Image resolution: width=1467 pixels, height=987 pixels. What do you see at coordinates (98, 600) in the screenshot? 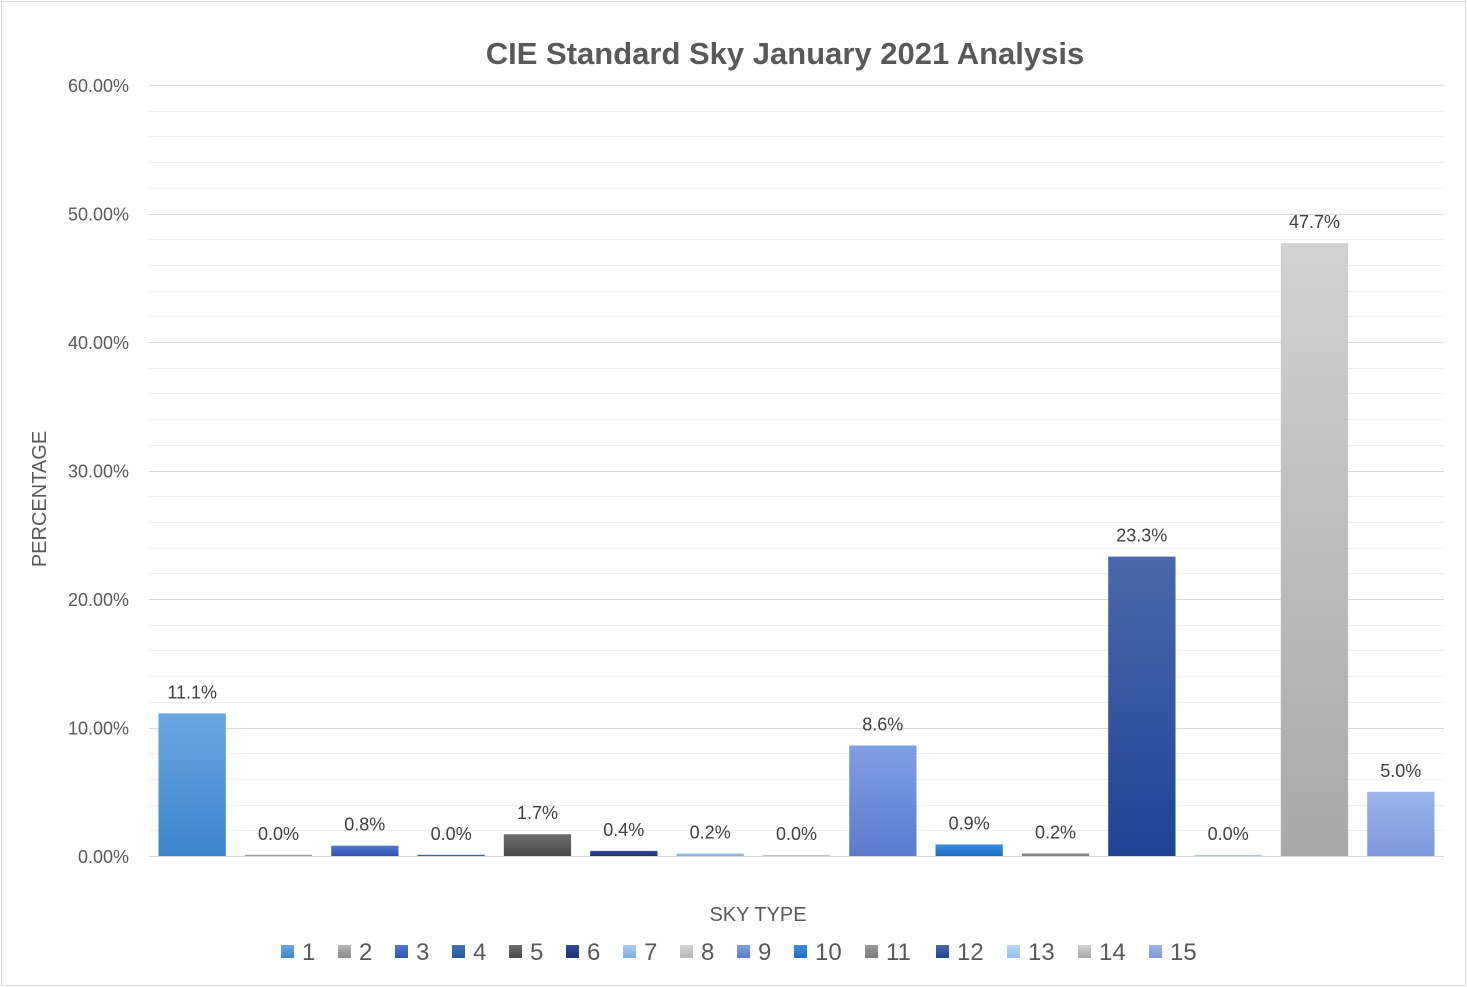
I see `y-tick-label: 20.00%` at bounding box center [98, 600].